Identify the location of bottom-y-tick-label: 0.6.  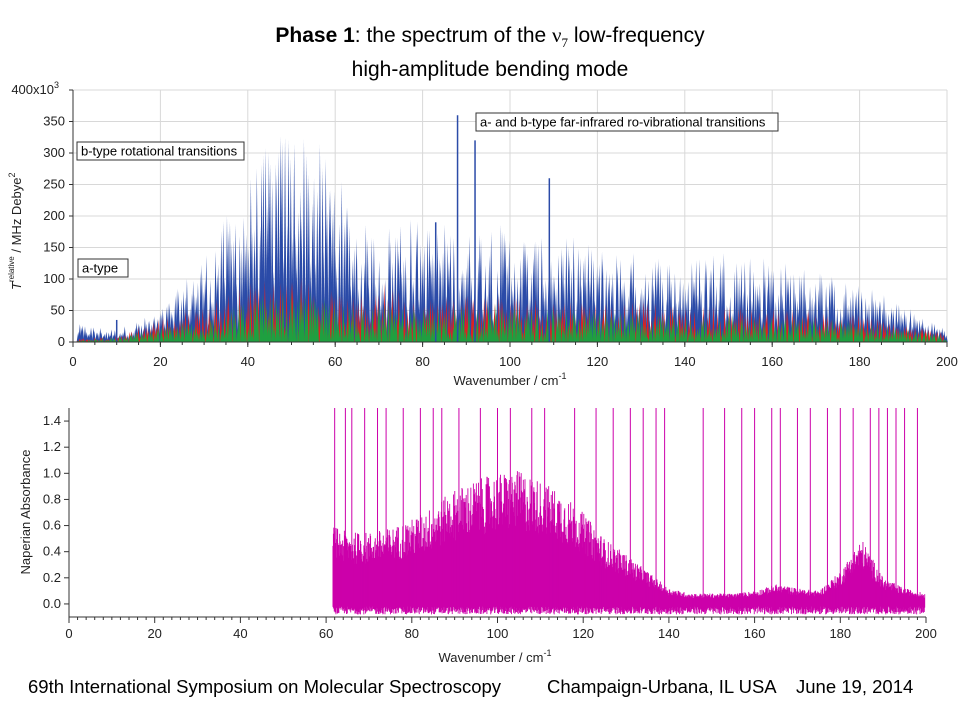
(52, 525).